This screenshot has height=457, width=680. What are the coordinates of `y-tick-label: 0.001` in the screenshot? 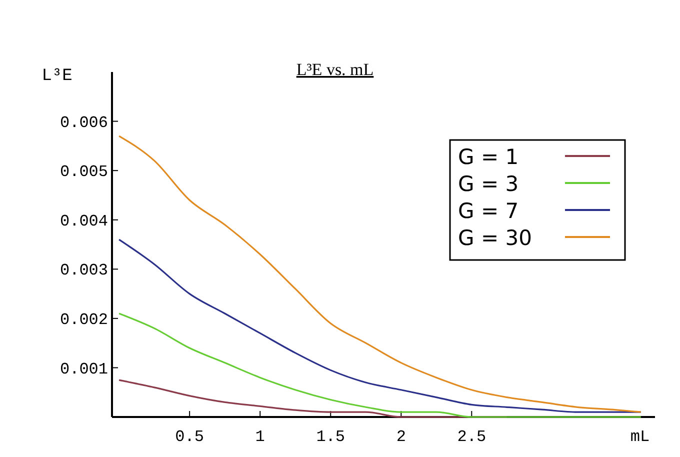 It's located at (84, 369).